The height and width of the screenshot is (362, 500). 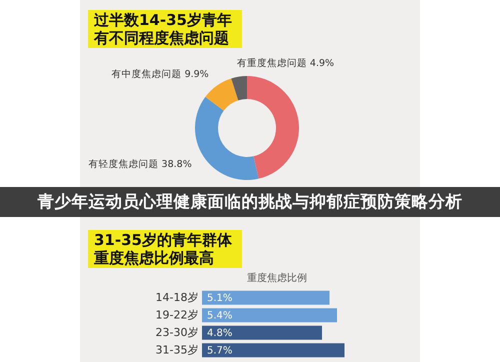 What do you see at coordinates (277, 278) in the screenshot?
I see `chart-subtitle: 重度焦虑比例` at bounding box center [277, 278].